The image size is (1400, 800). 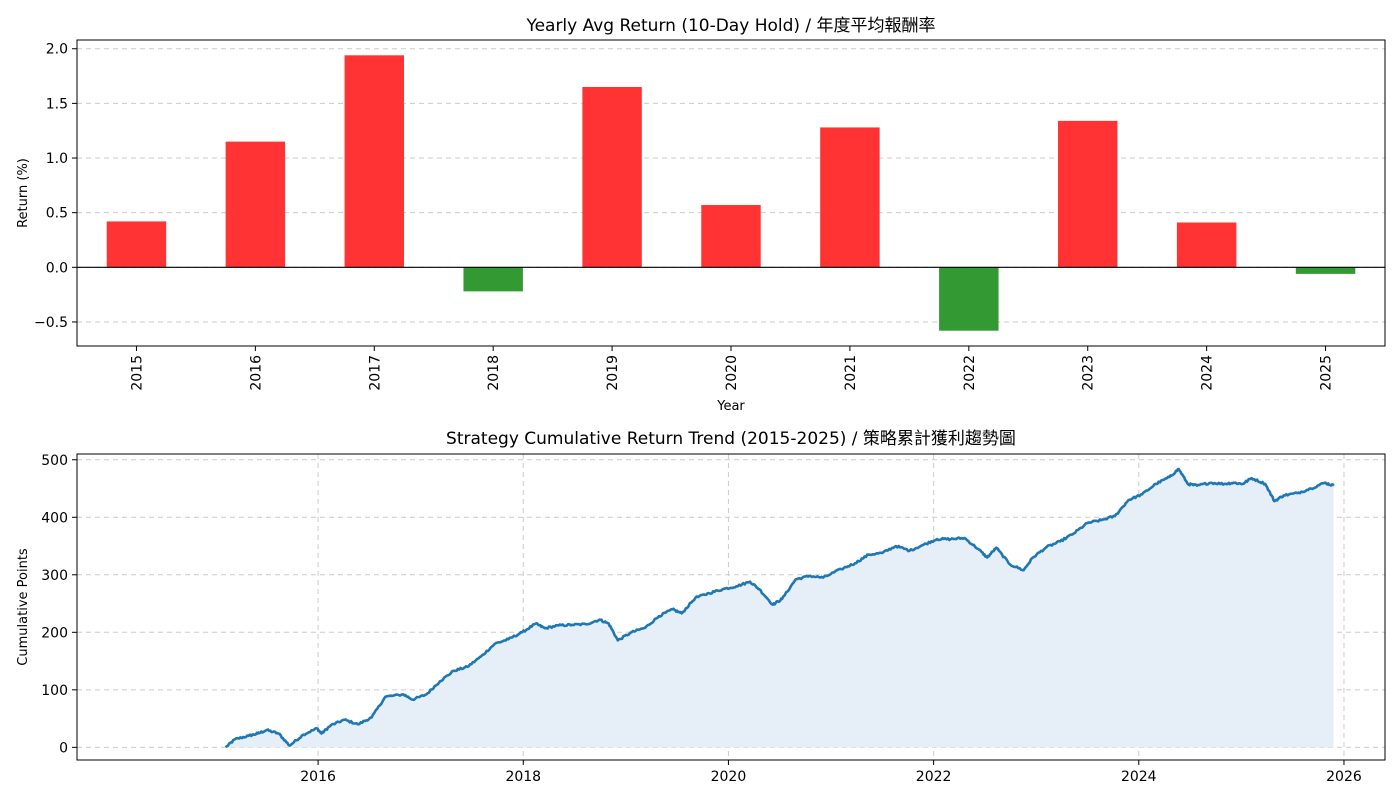 What do you see at coordinates (57, 50) in the screenshot?
I see `bar-y-tick-label: 2.0` at bounding box center [57, 50].